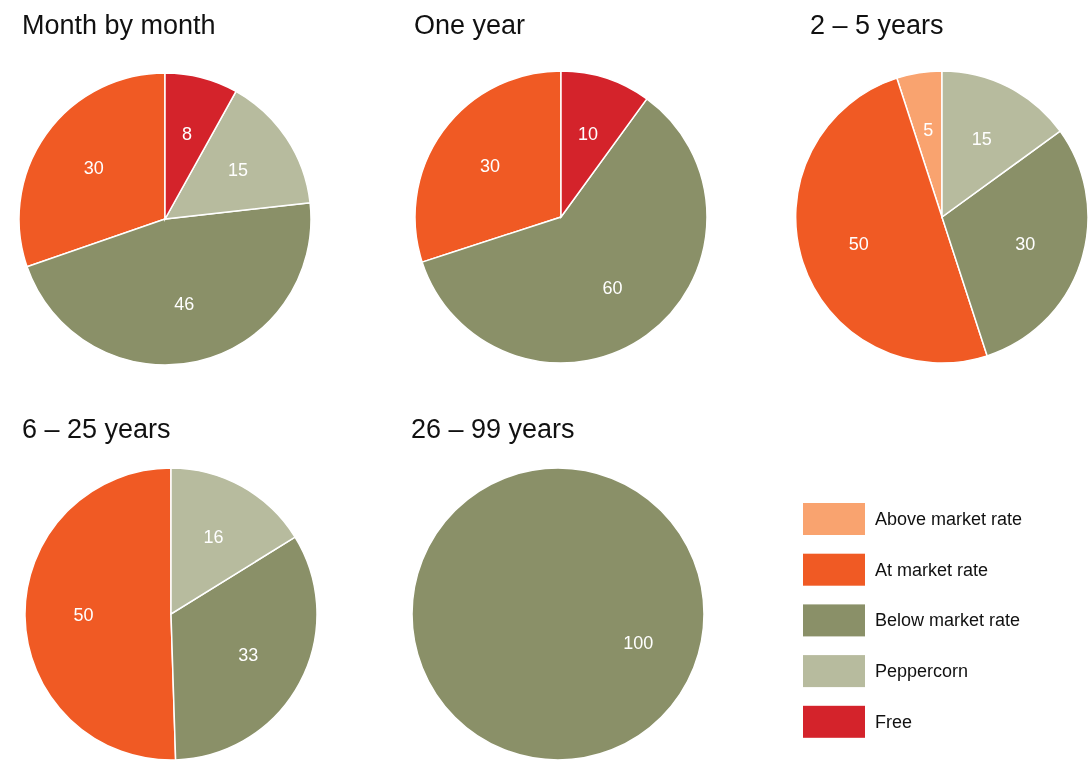  I want to click on legend-label: Free, so click(894, 721).